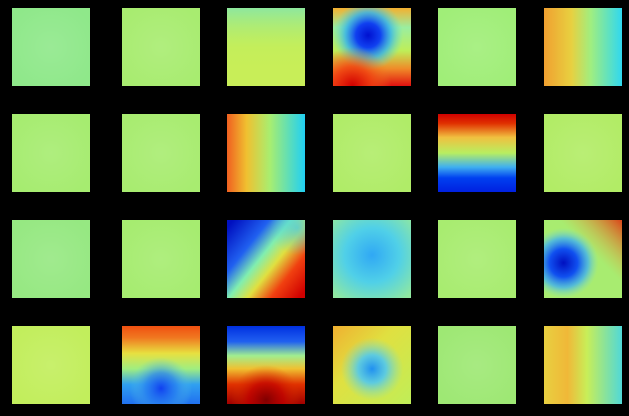 This screenshot has width=629, height=416. I want to click on filter-r3-c6, so click(583, 259).